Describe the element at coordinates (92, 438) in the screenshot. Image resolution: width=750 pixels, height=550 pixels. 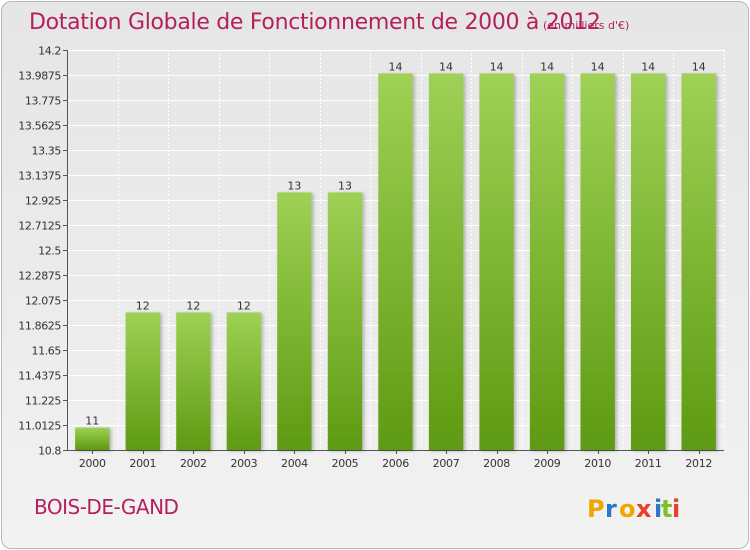
I see `bar-2000` at that location.